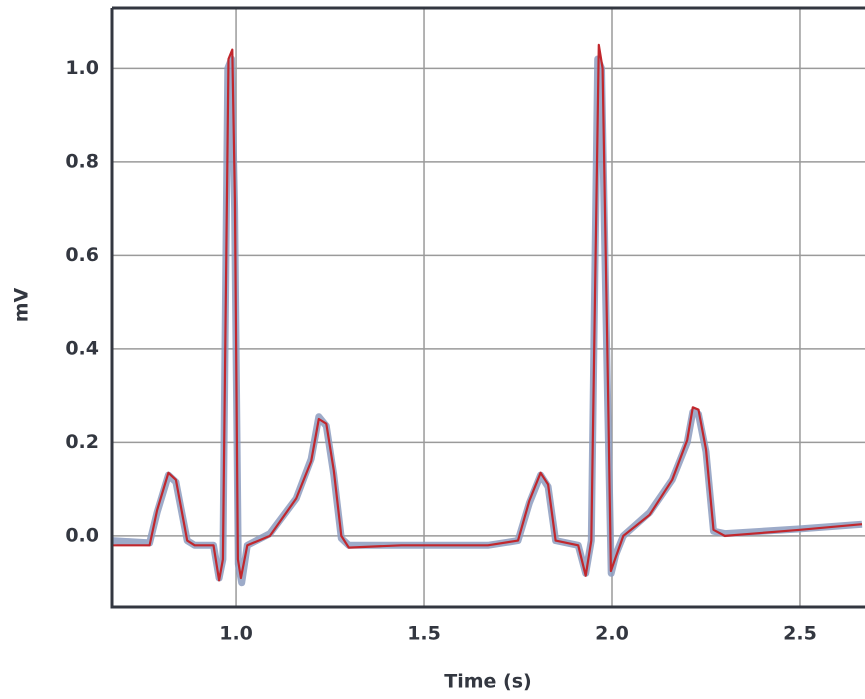 The height and width of the screenshot is (699, 865). Describe the element at coordinates (612, 634) in the screenshot. I see `x-tick-label: 2.0` at that location.